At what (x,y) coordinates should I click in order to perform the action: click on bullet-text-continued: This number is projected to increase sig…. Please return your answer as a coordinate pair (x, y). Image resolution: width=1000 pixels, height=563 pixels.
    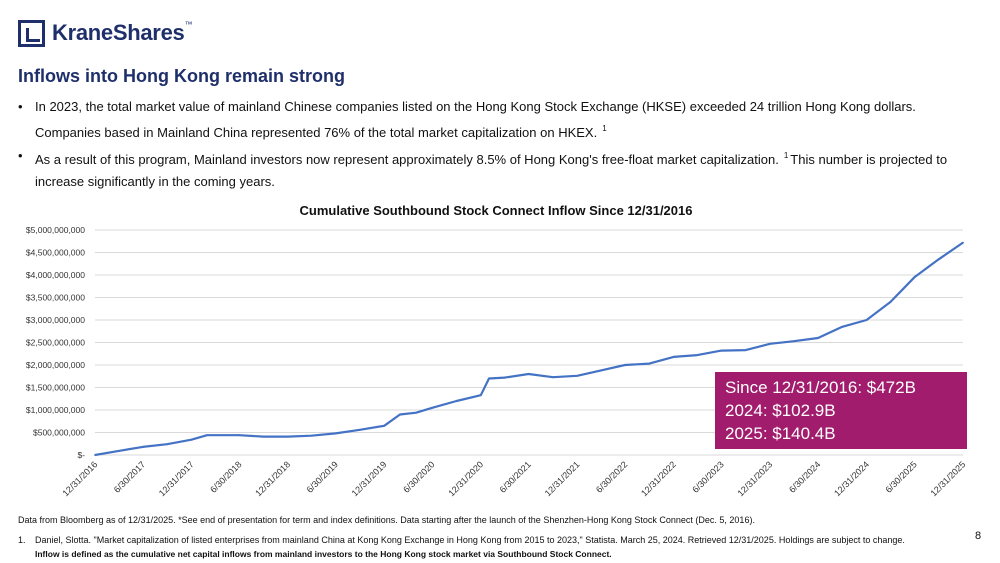
    Looking at the image, I should click on (491, 170).